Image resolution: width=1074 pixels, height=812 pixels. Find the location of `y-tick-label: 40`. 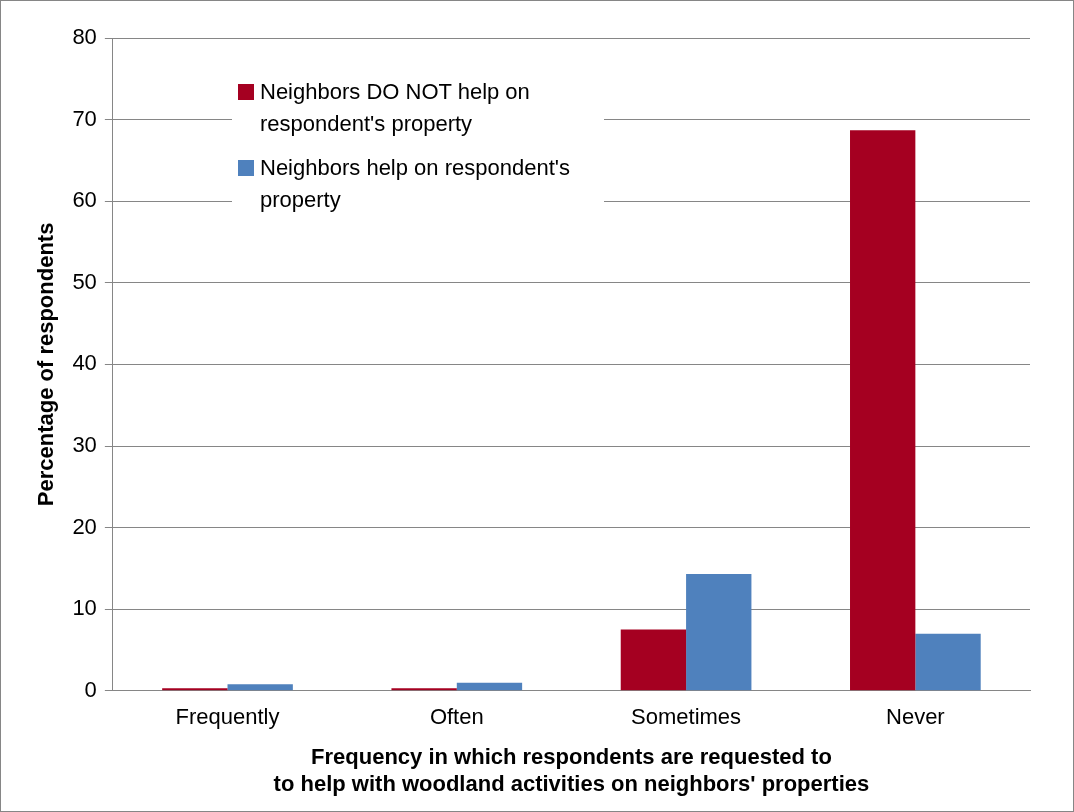

y-tick-label: 40 is located at coordinates (84, 363).